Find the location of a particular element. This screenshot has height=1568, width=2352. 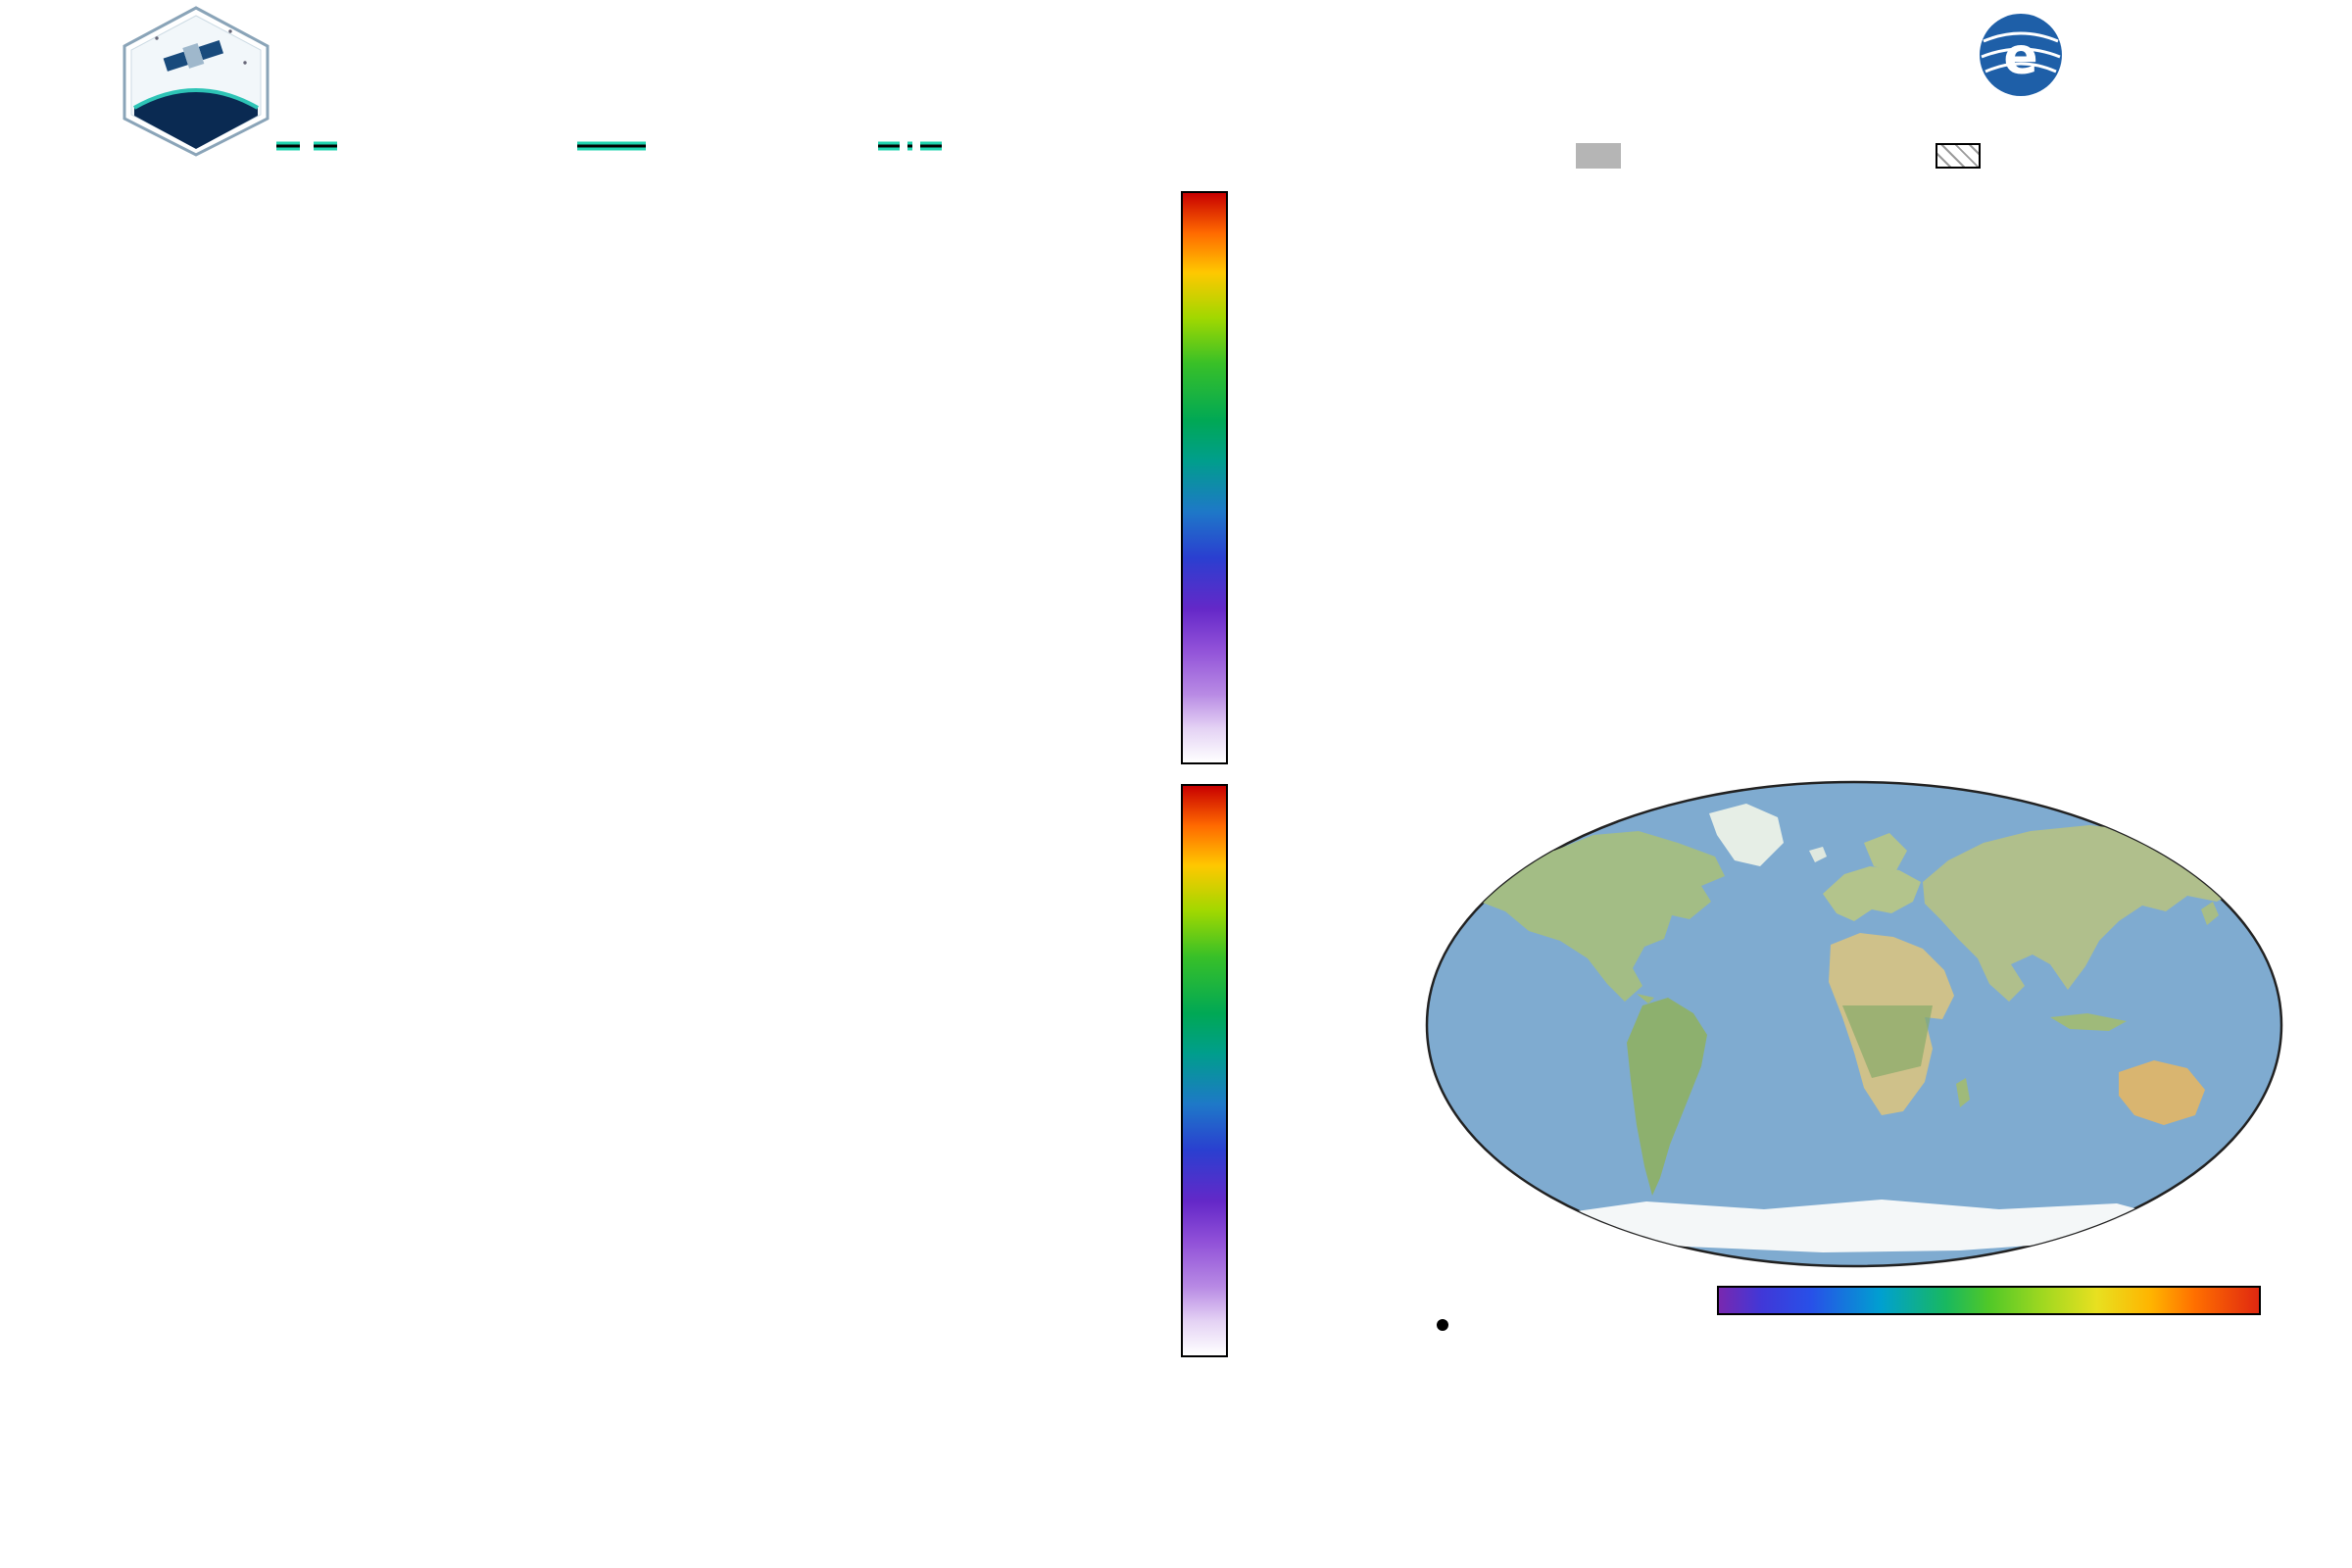

direction-legend is located at coordinates (617, 146).